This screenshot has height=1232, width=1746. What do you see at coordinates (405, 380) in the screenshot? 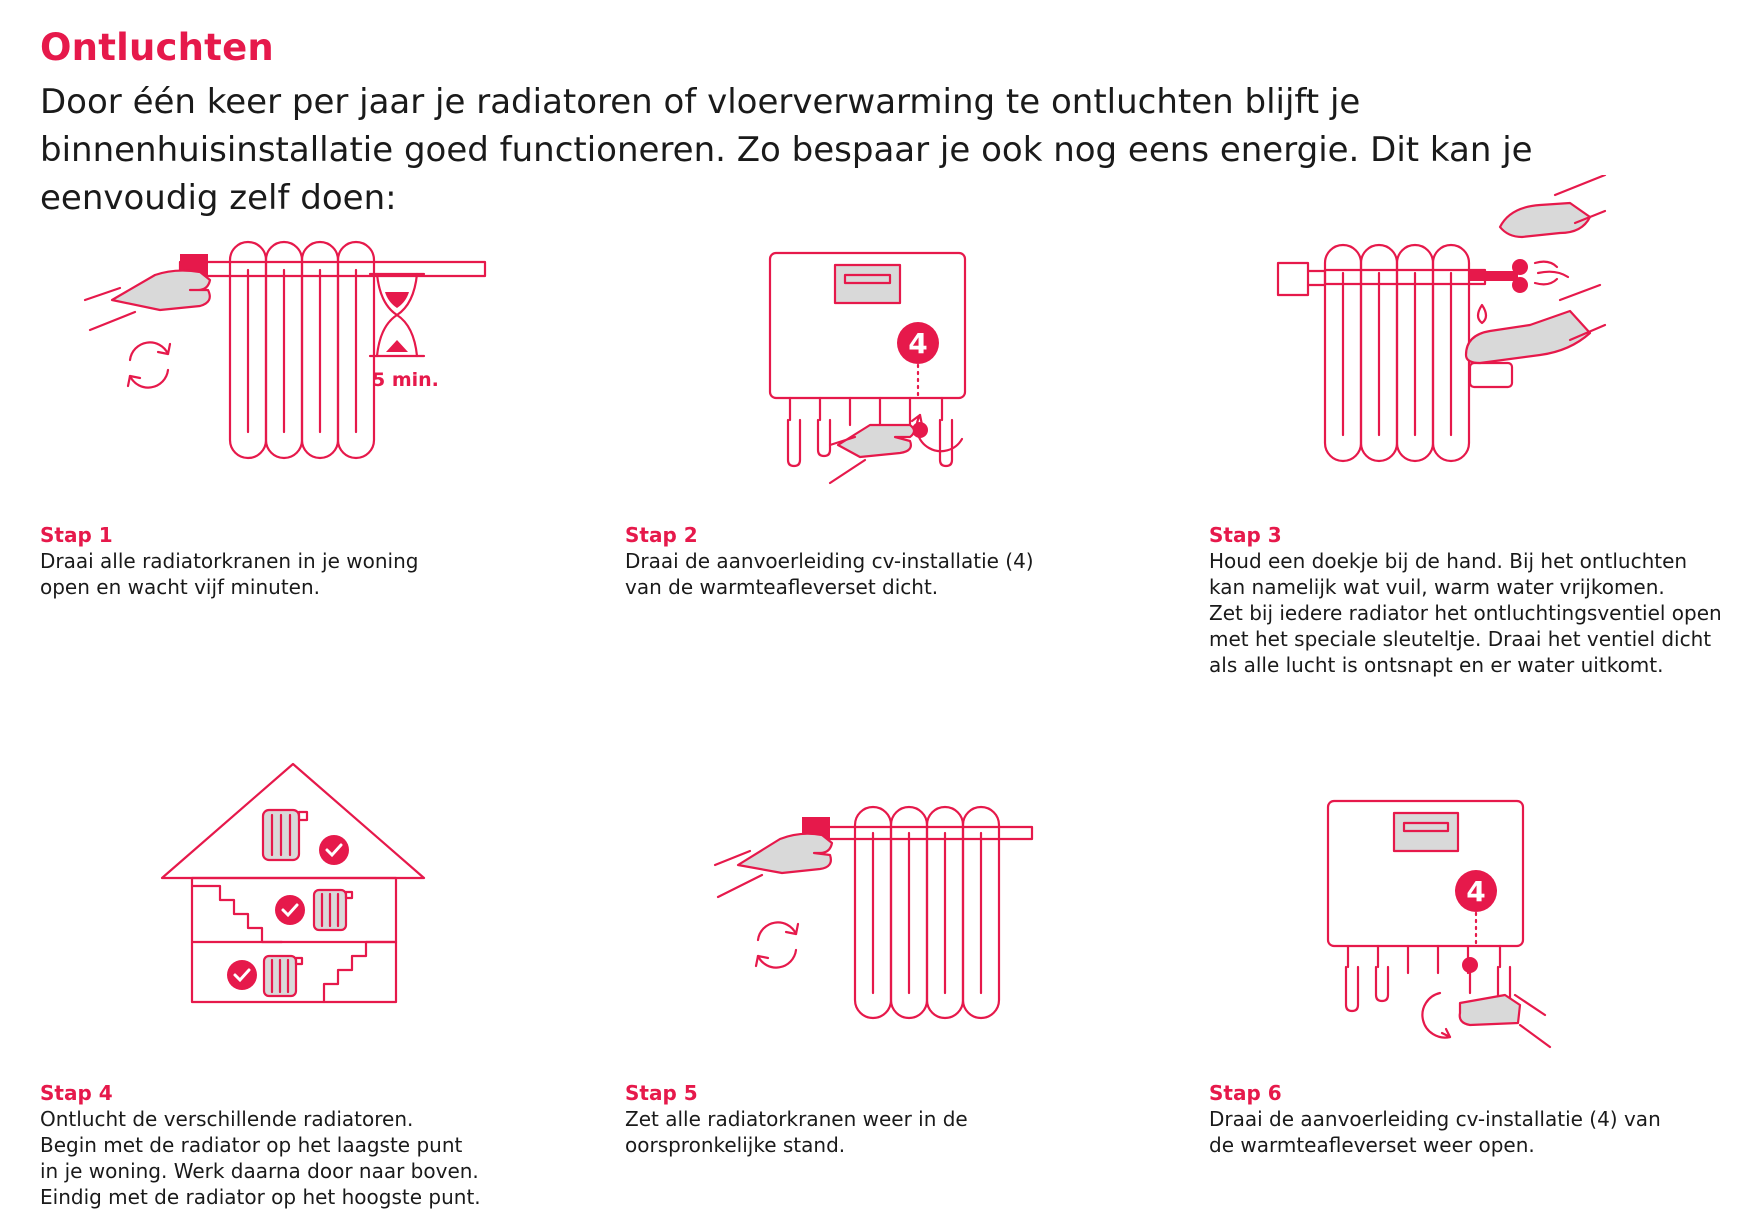
I see `timer-label: 5 min.` at bounding box center [405, 380].